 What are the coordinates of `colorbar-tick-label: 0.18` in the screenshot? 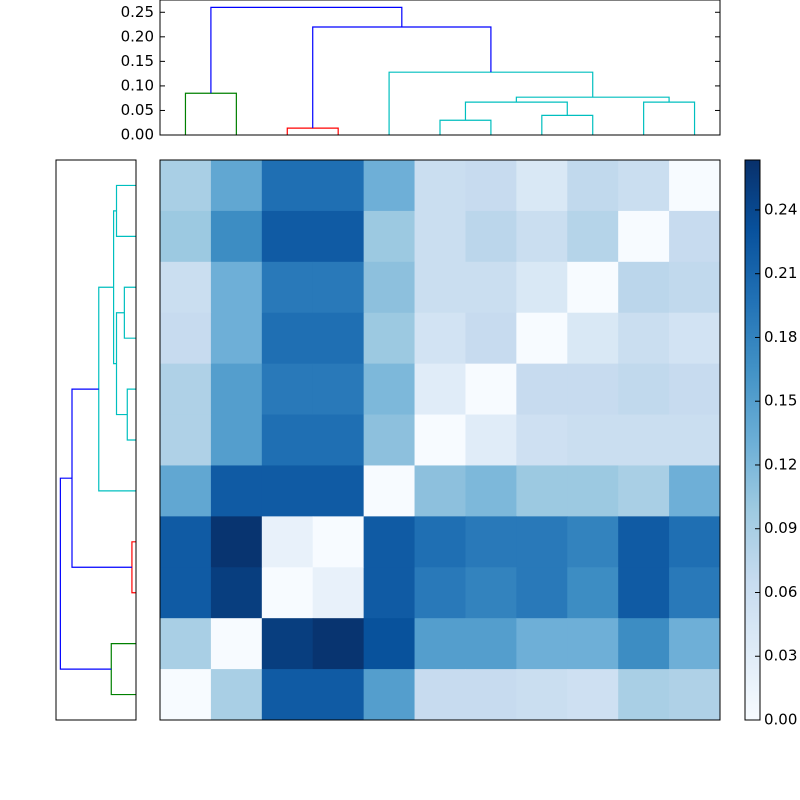 It's located at (780, 337).